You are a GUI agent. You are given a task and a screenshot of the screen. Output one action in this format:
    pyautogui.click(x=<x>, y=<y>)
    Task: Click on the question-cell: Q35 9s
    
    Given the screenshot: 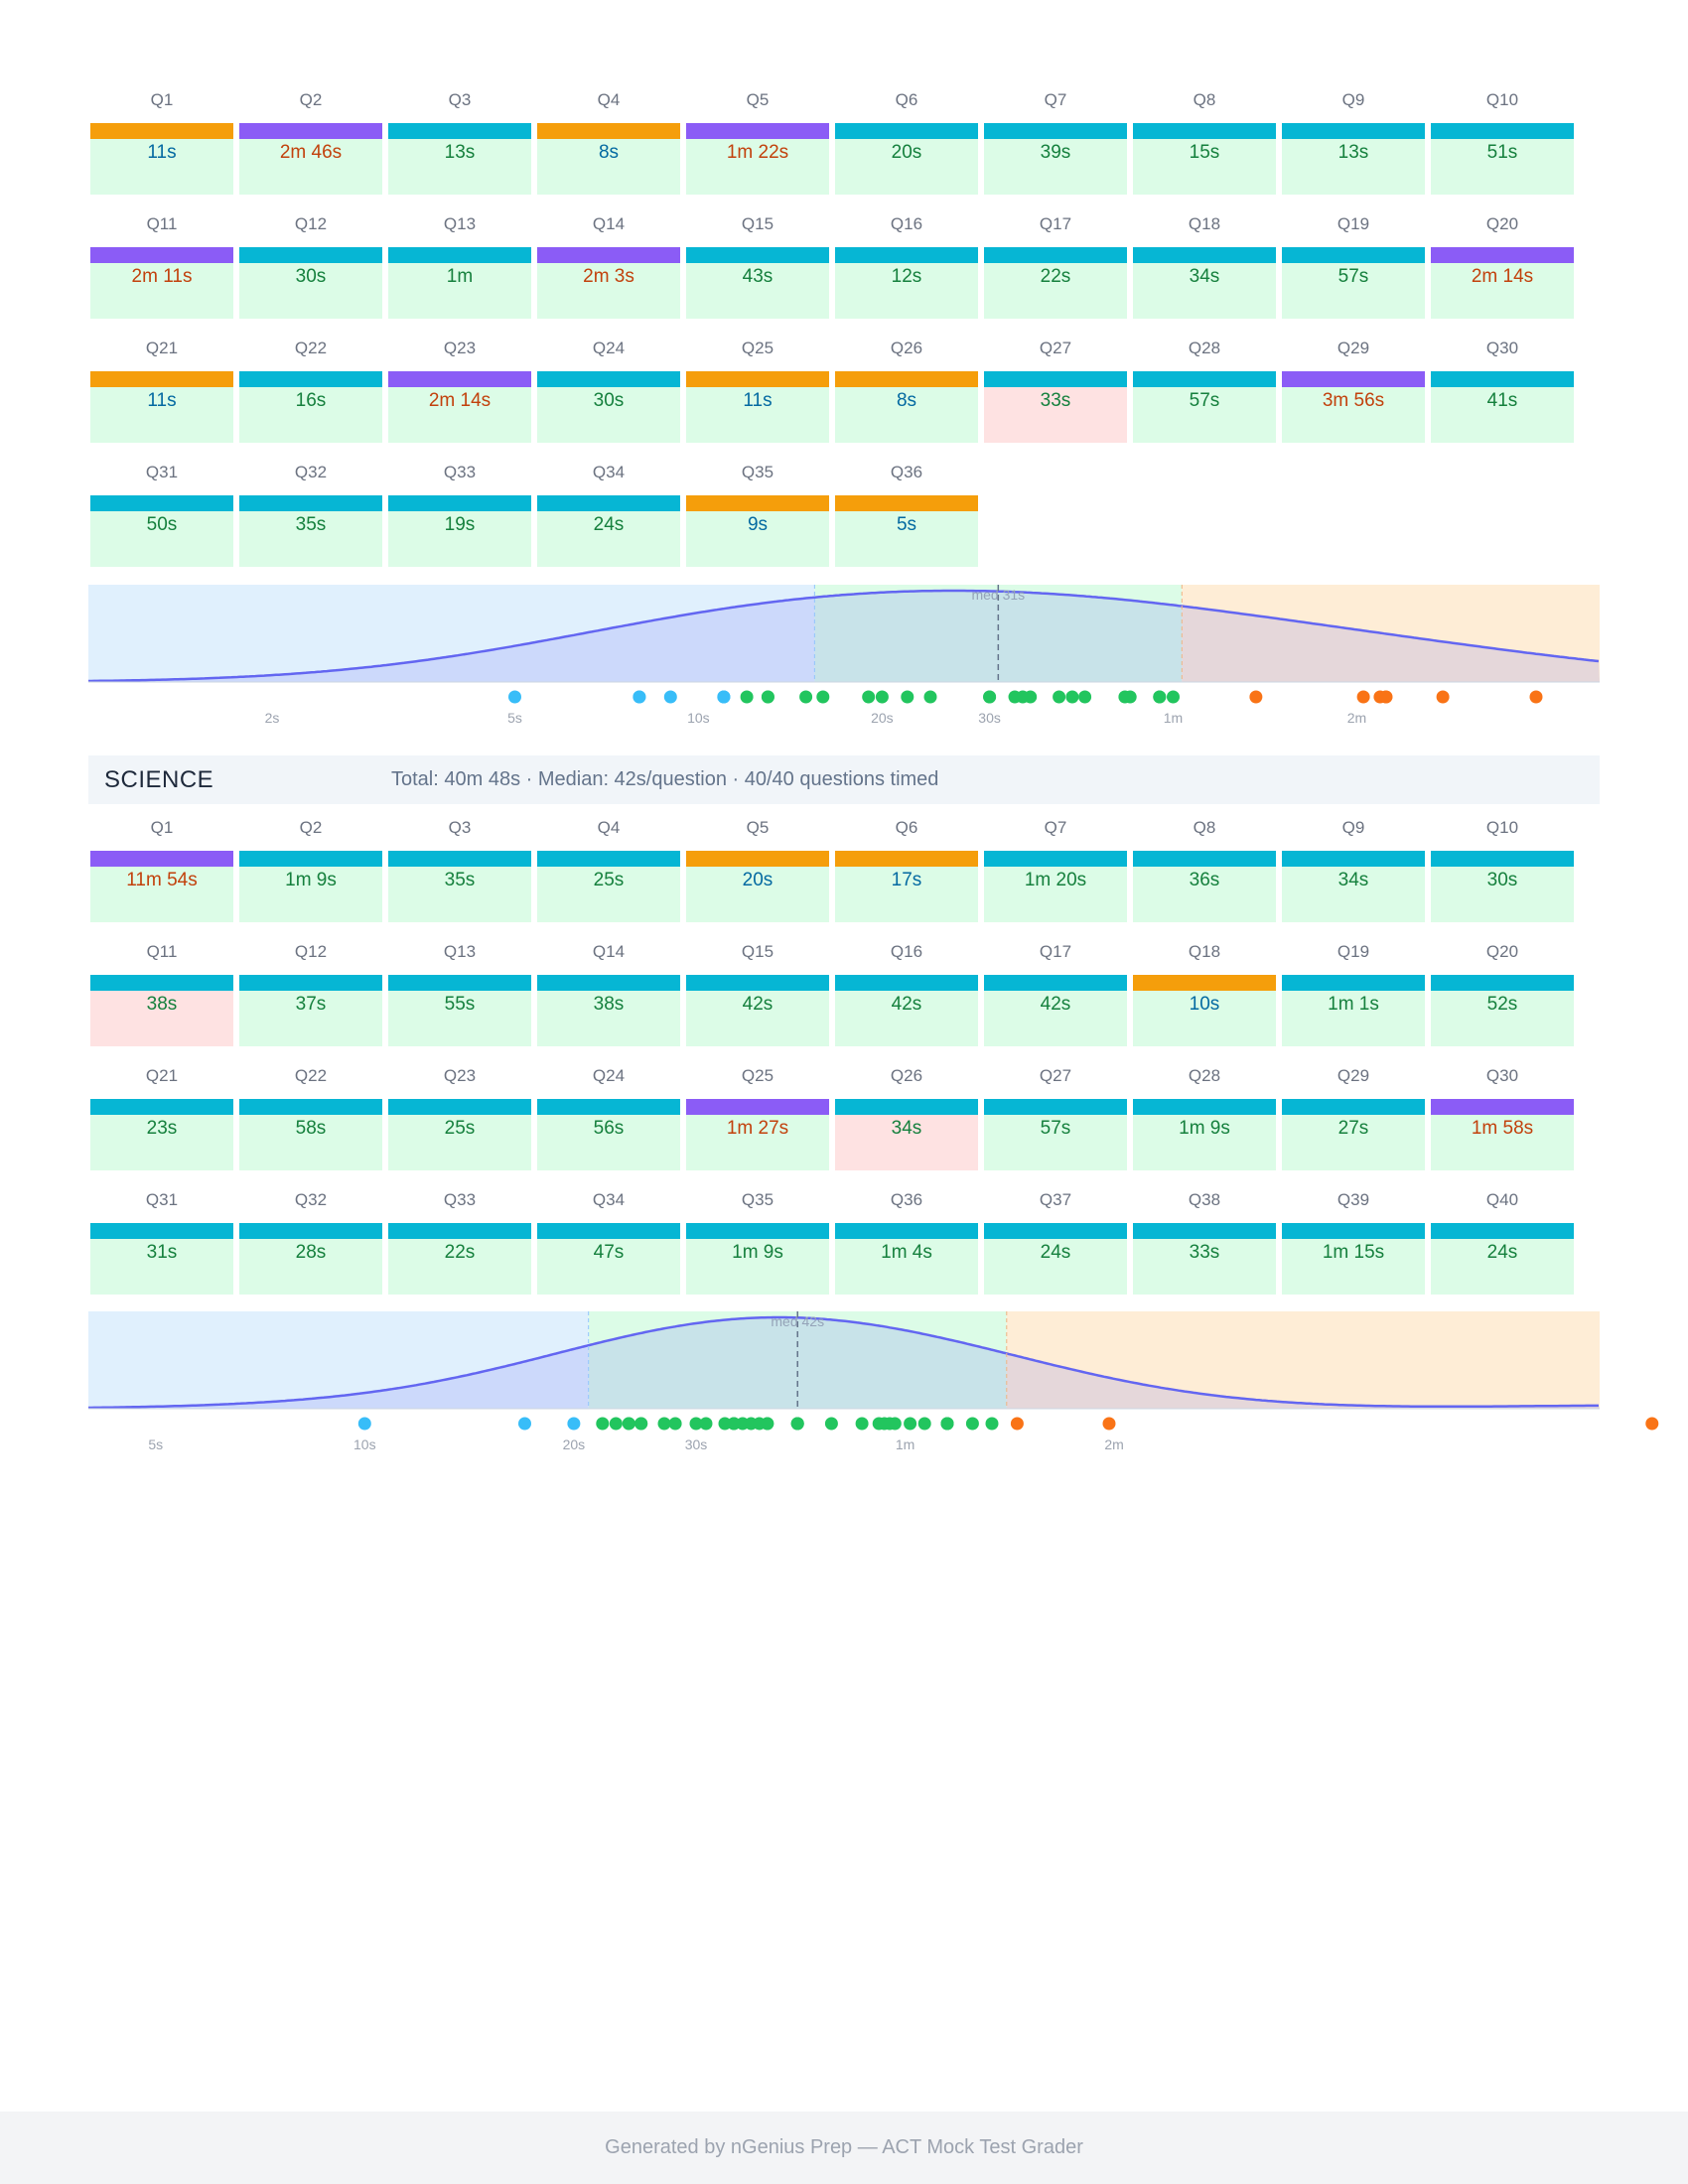 What is the action you would take?
    pyautogui.click(x=757, y=516)
    